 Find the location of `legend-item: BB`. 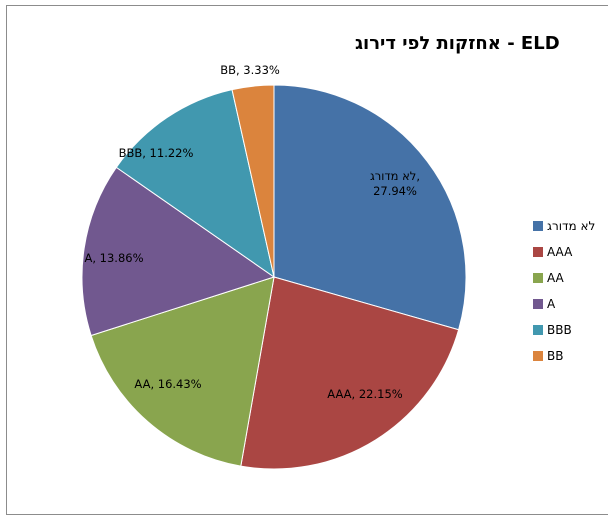

legend-item: BB is located at coordinates (564, 356).